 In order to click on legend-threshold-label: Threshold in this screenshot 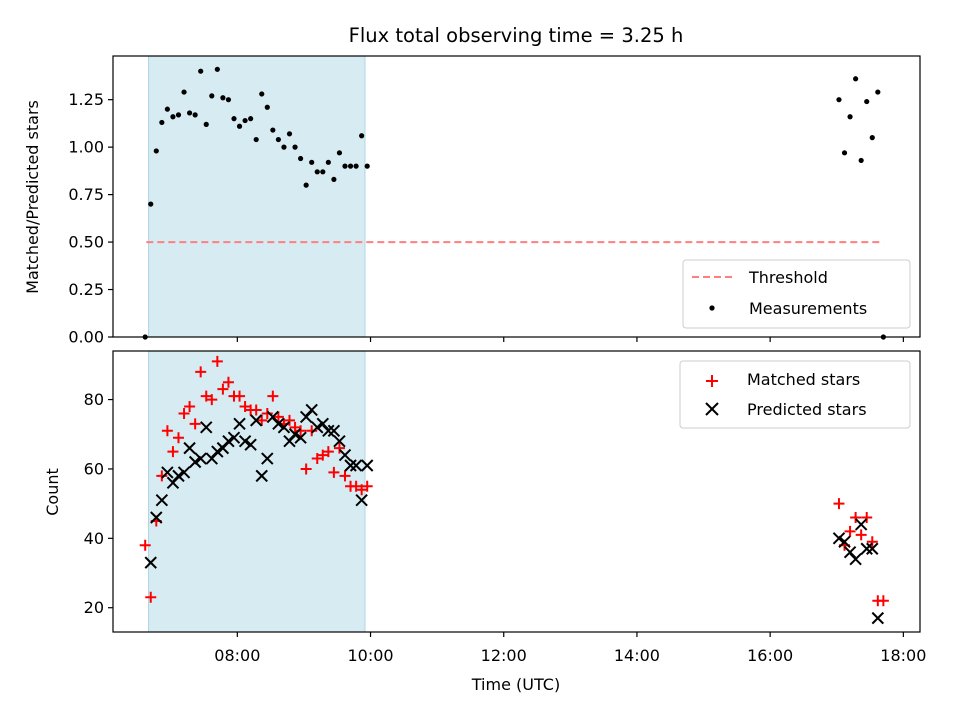, I will do `click(788, 277)`.